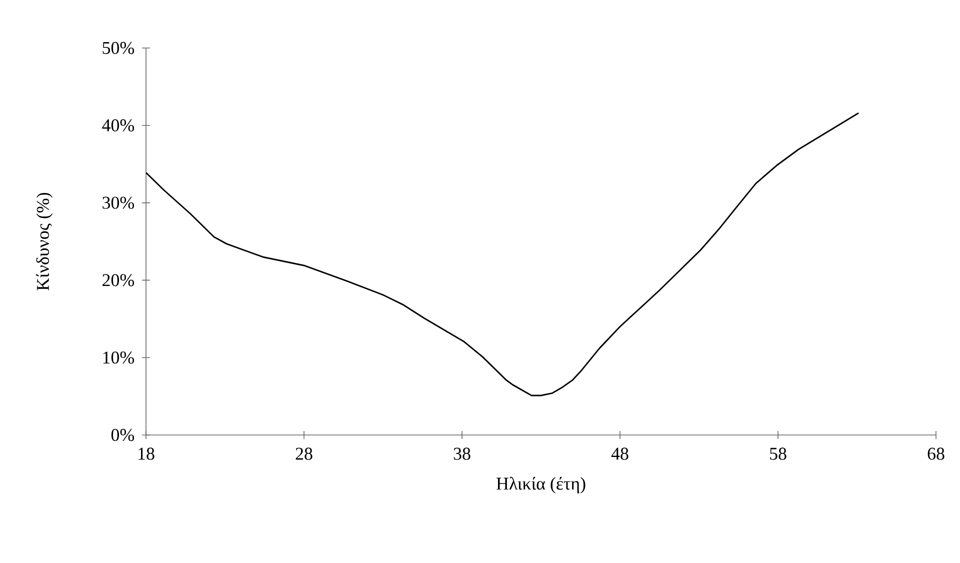  What do you see at coordinates (118, 202) in the screenshot?
I see `y-tick-label: 30%` at bounding box center [118, 202].